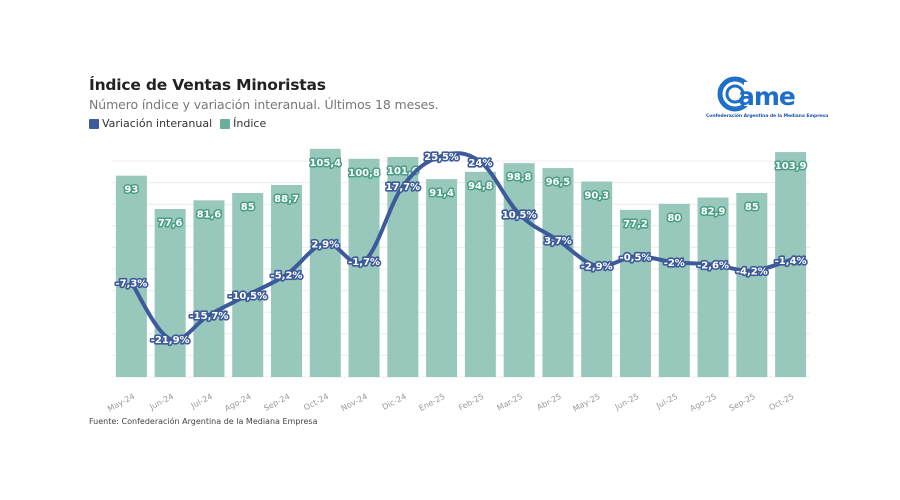 This screenshot has width=900, height=500. Describe the element at coordinates (703, 402) in the screenshot. I see `x-tick-label: Ago-25` at that location.